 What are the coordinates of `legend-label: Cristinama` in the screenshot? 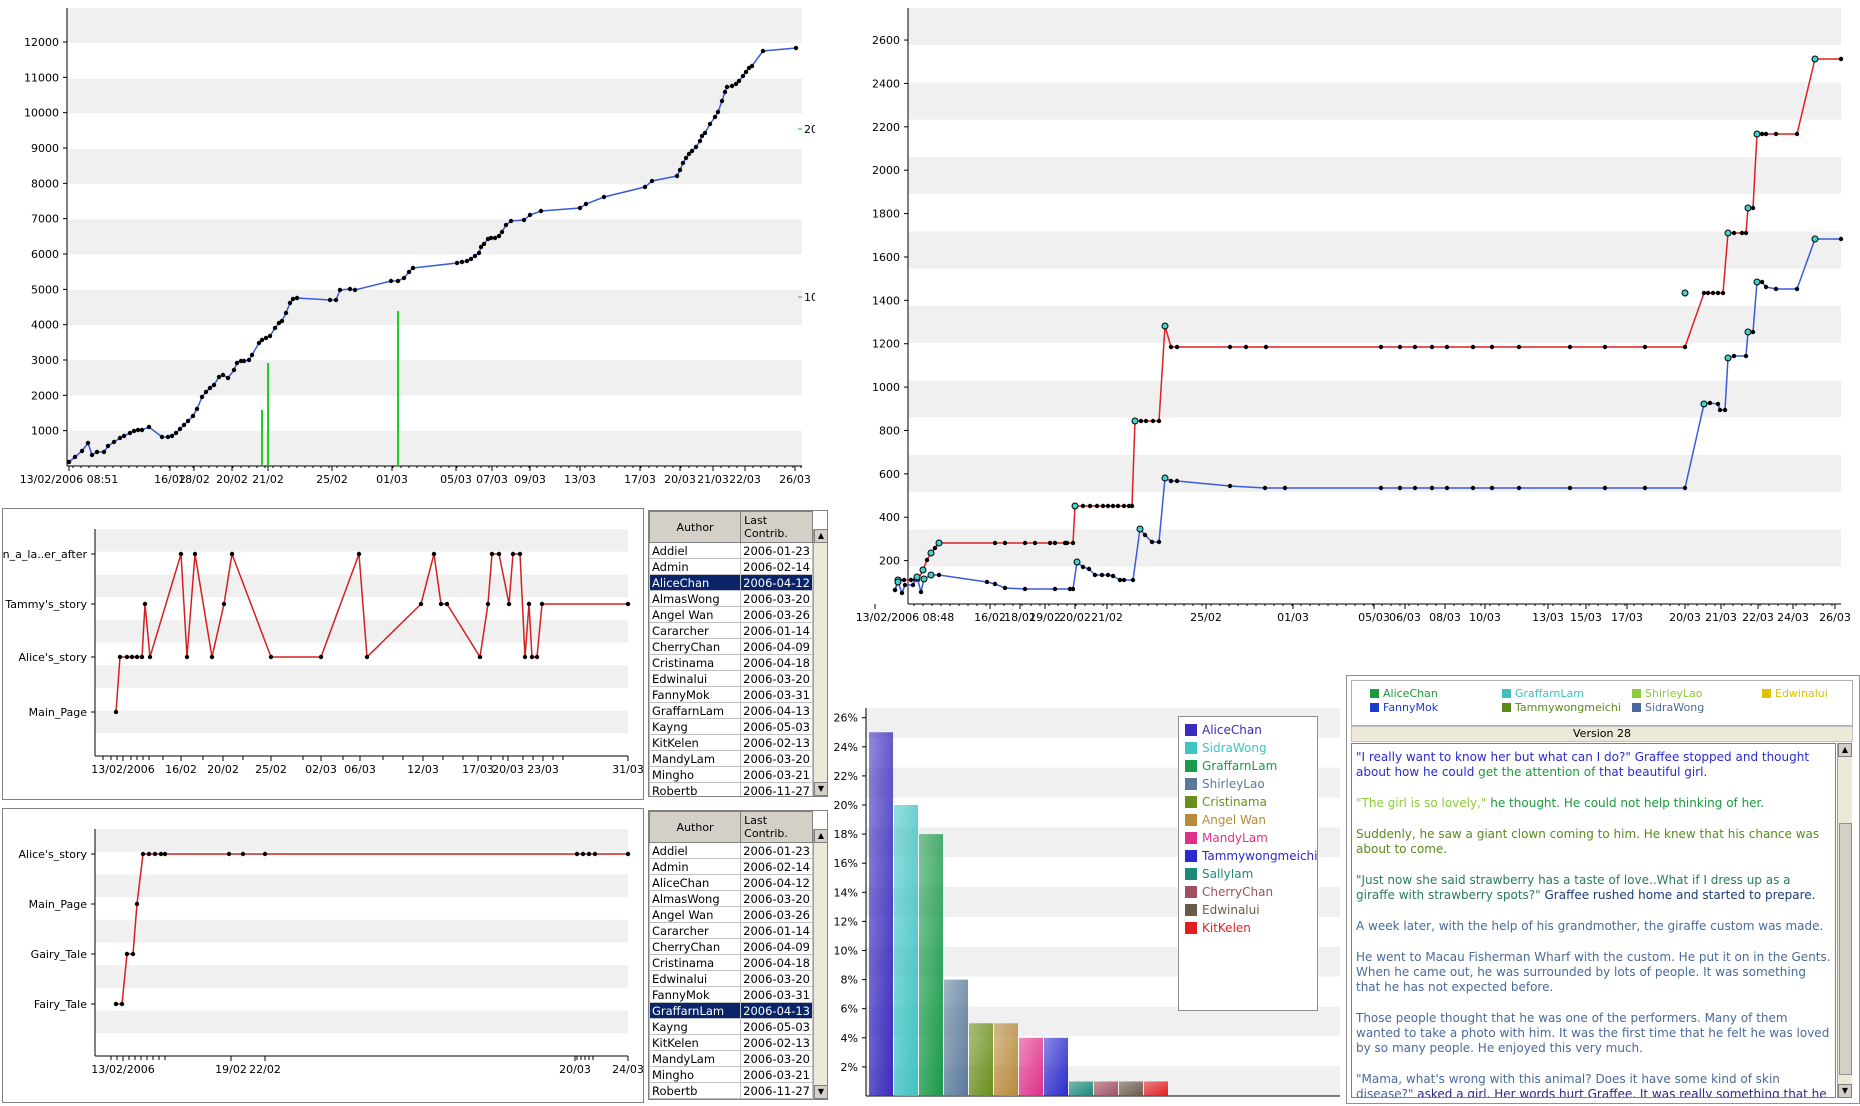 It's located at (1234, 802).